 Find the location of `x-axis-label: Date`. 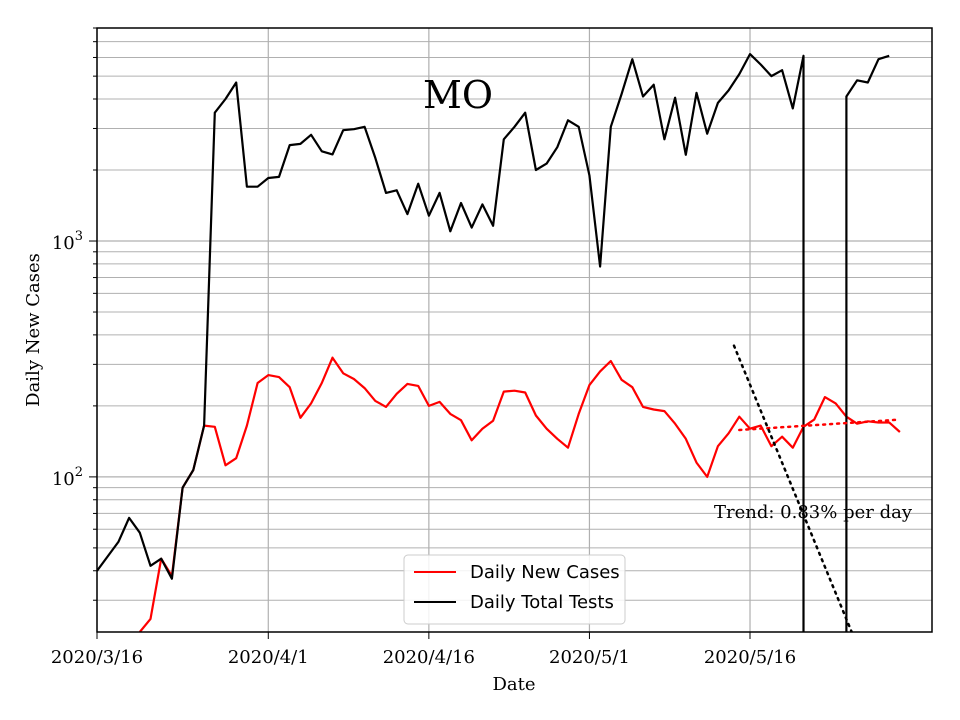

x-axis-label: Date is located at coordinates (513, 684).